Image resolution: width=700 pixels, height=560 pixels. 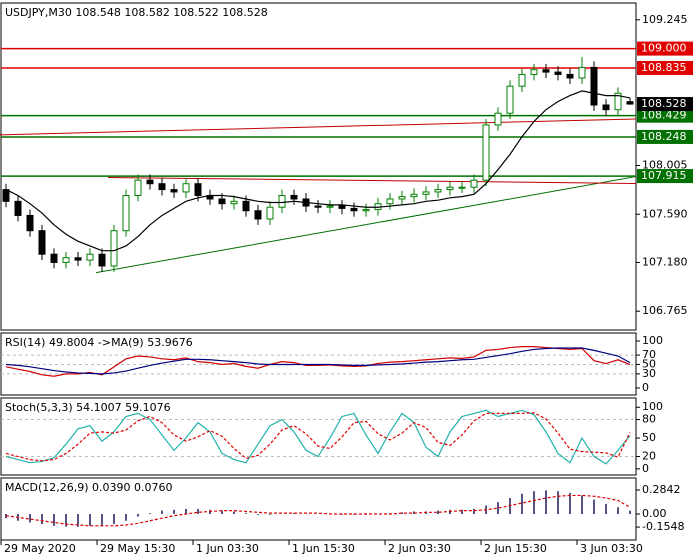 What do you see at coordinates (665, 261) in the screenshot?
I see `y-tick-label: 107.180` at bounding box center [665, 261].